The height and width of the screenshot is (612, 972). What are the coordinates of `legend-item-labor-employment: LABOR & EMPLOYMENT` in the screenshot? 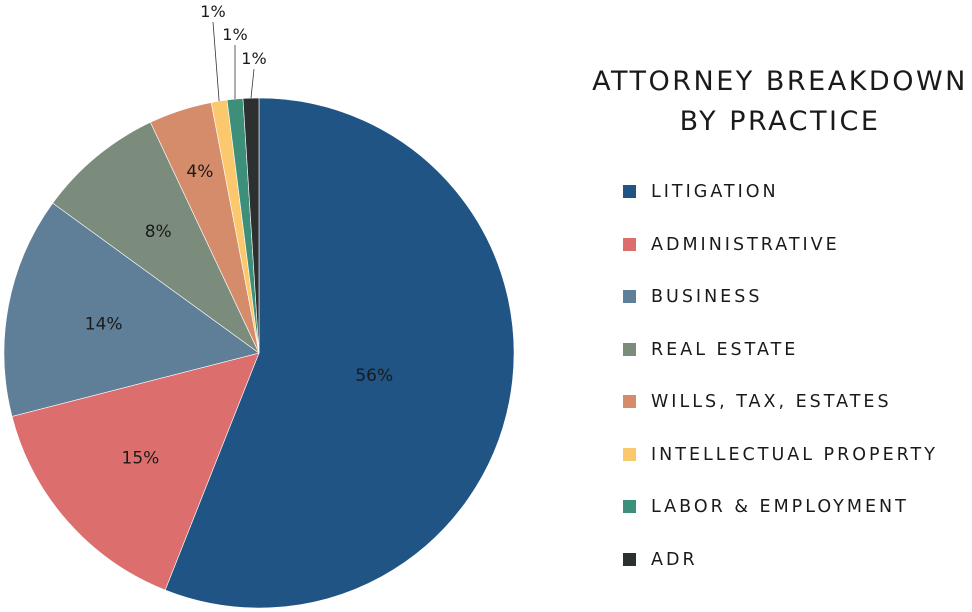 It's located at (795, 523).